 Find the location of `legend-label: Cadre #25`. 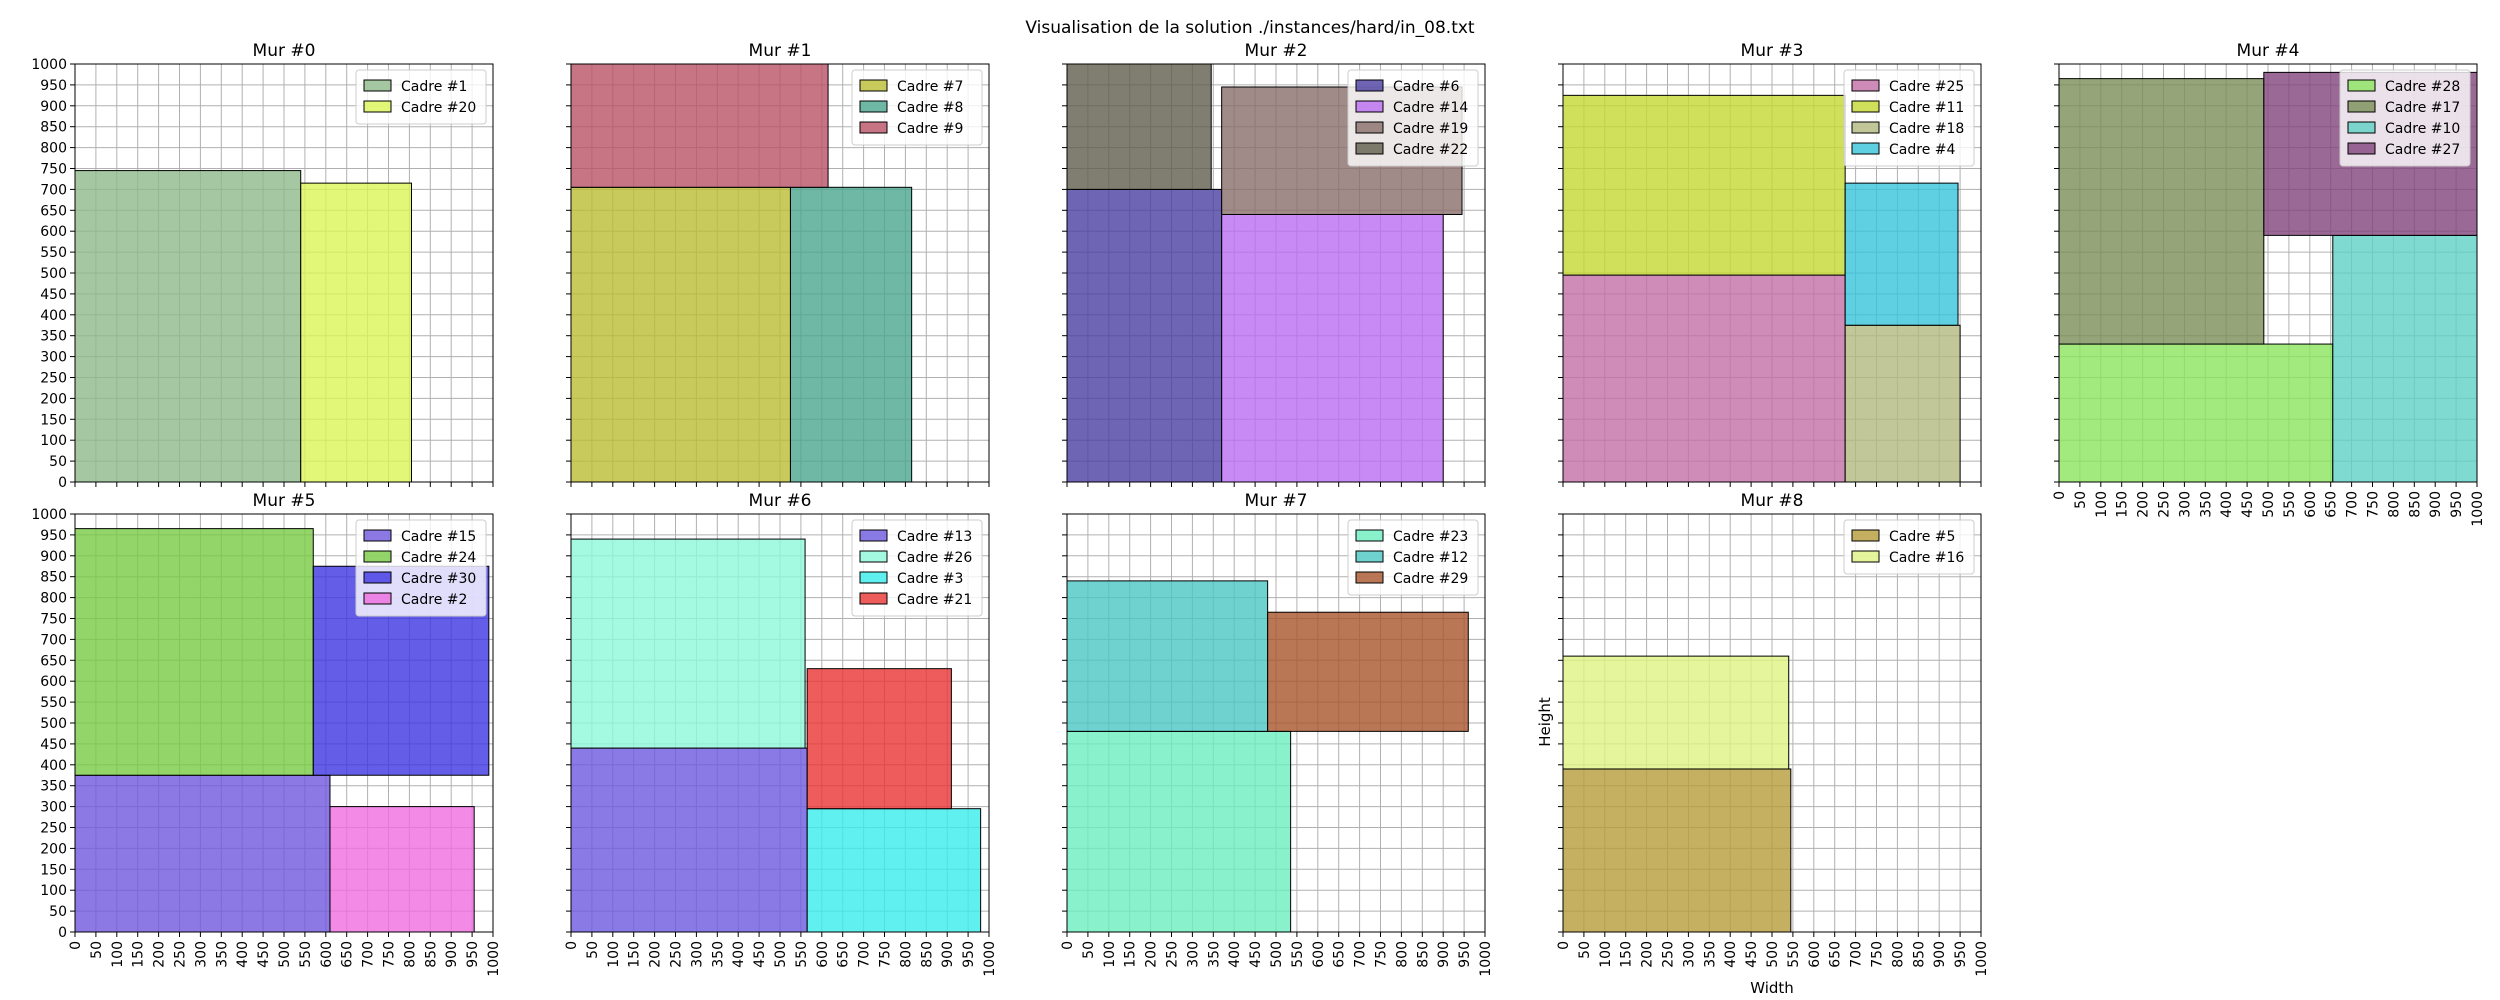

legend-label: Cadre #25 is located at coordinates (1926, 87).